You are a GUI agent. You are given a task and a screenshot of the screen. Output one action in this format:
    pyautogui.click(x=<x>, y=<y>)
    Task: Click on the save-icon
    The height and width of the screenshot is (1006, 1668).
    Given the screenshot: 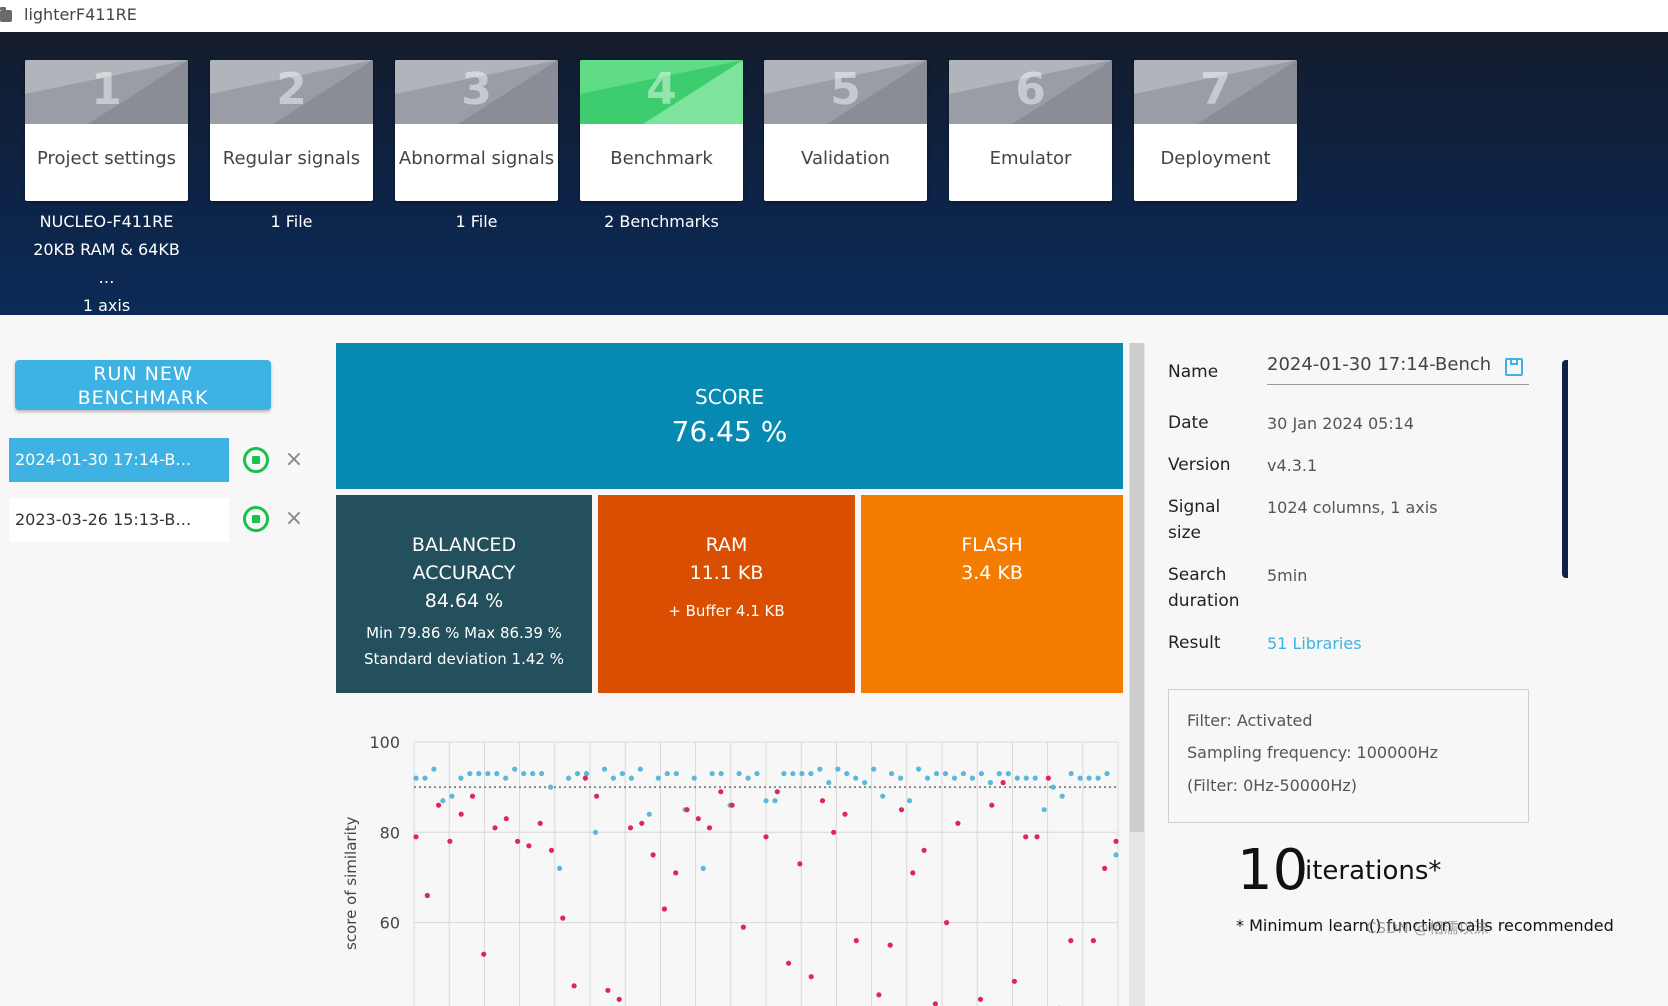 What is the action you would take?
    pyautogui.click(x=1514, y=367)
    